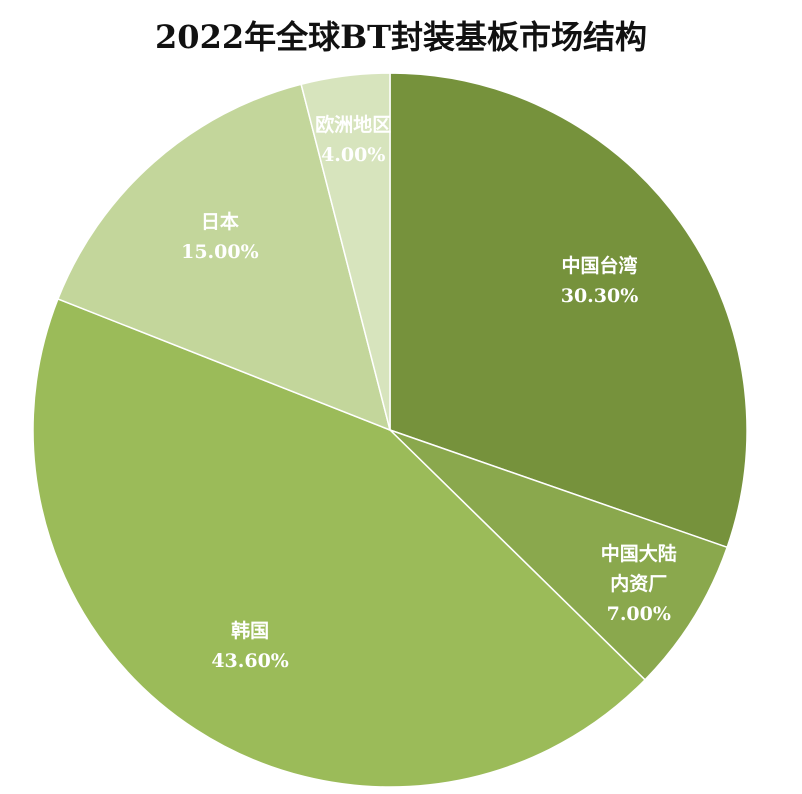  I want to click on category-label: 中国大陆 内资厂, so click(638, 569).